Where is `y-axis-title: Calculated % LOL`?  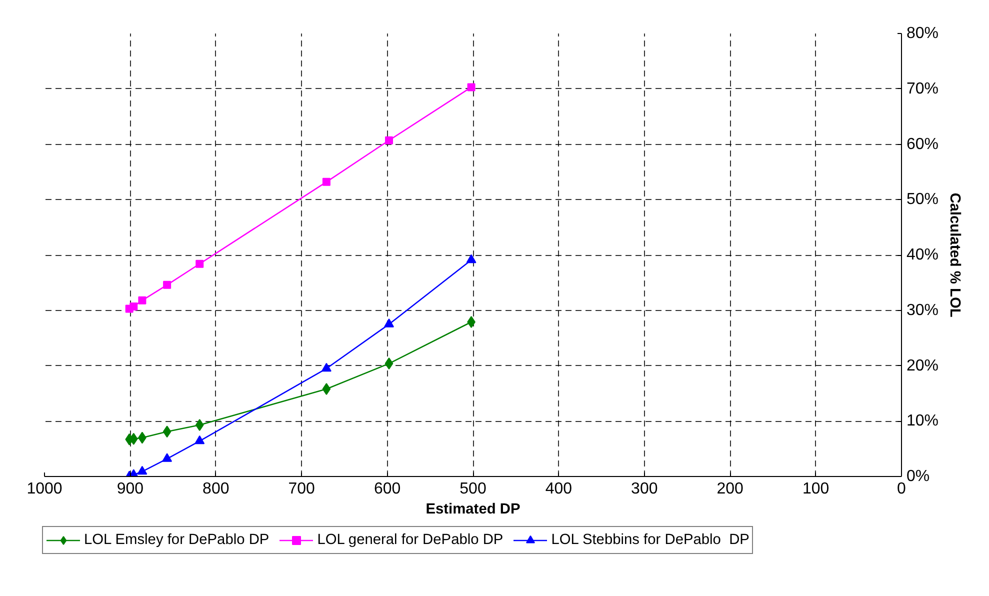 y-axis-title: Calculated % LOL is located at coordinates (954, 255).